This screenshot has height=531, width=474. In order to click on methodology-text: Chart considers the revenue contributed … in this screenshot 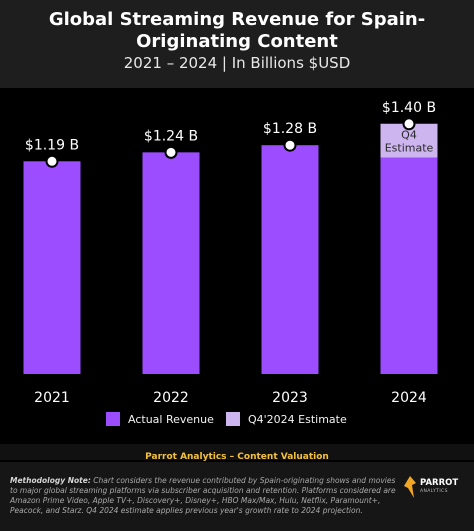, I will do `click(203, 495)`.